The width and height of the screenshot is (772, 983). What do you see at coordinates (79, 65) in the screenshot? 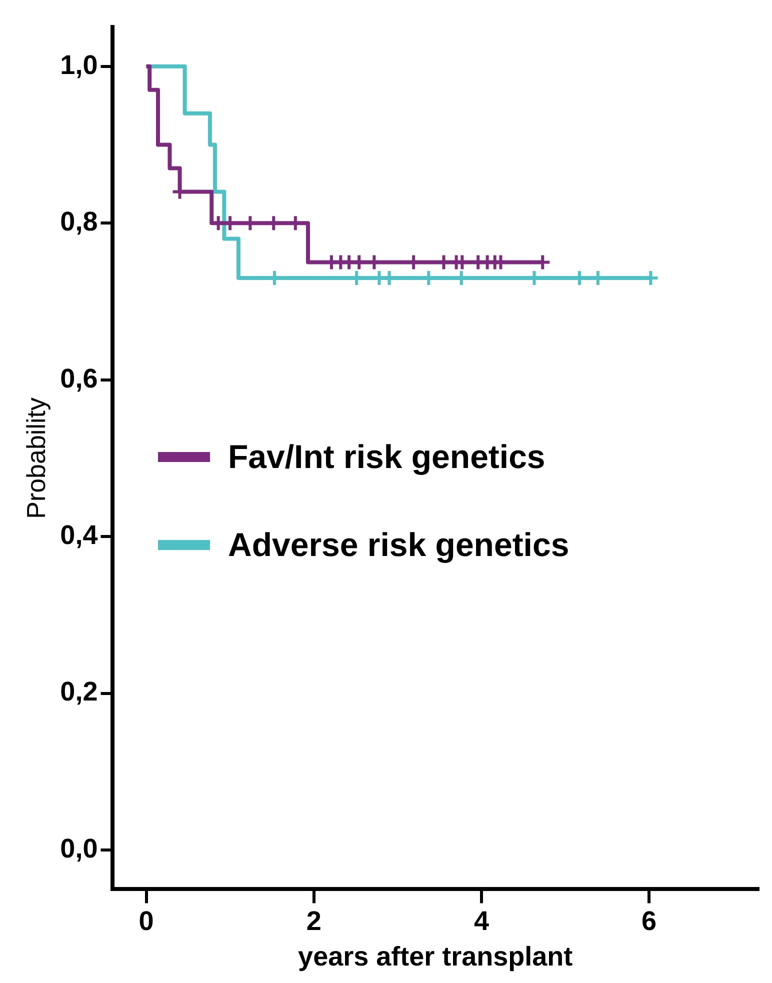
I see `y-tick-label: 1,0` at bounding box center [79, 65].